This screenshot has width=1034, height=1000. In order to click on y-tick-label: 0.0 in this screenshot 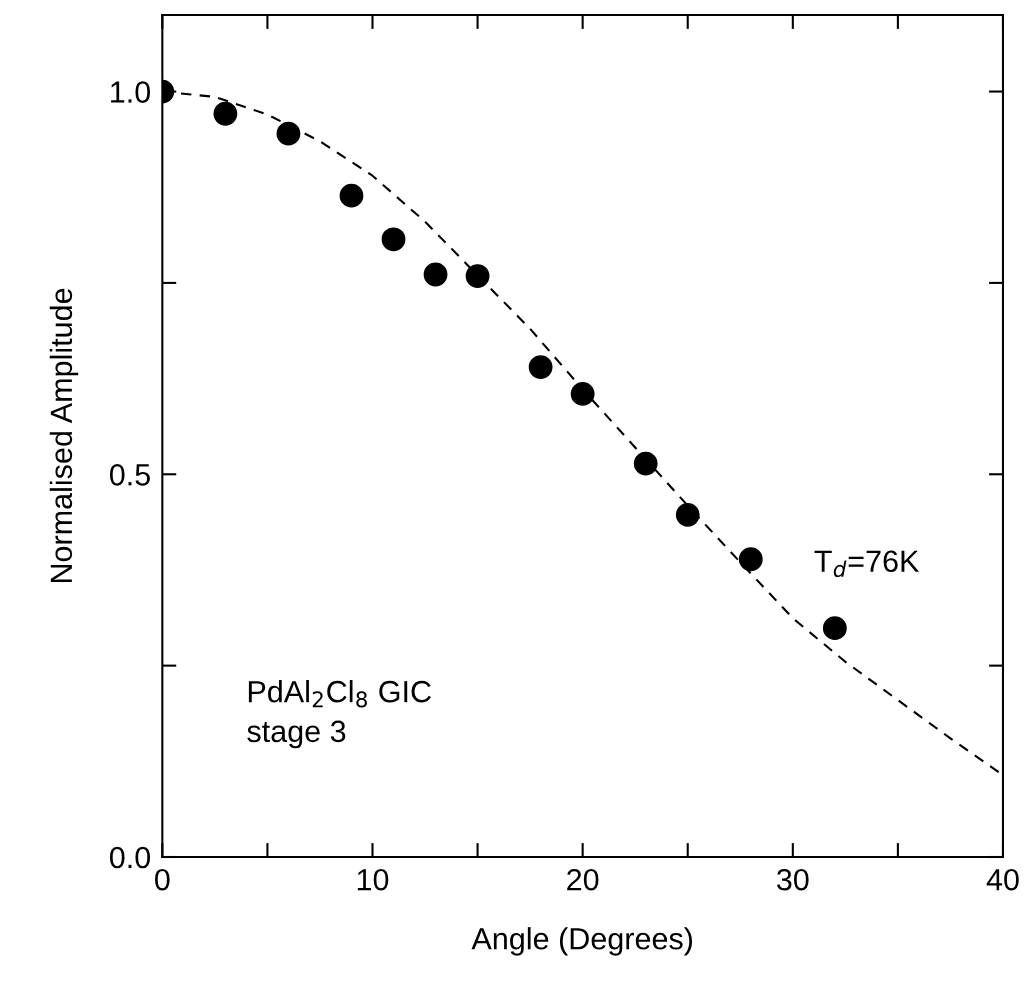, I will do `click(130, 857)`.